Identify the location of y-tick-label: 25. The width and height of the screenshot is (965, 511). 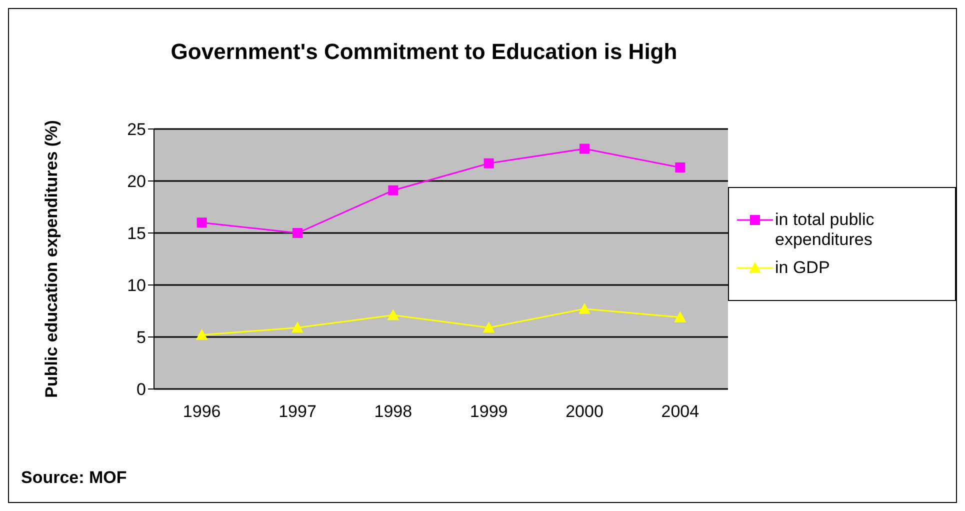
(136, 130).